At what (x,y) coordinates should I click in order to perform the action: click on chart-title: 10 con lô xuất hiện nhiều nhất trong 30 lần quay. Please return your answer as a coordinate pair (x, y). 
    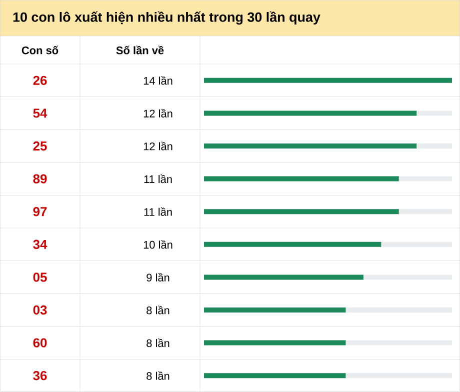
    Looking at the image, I should click on (166, 18).